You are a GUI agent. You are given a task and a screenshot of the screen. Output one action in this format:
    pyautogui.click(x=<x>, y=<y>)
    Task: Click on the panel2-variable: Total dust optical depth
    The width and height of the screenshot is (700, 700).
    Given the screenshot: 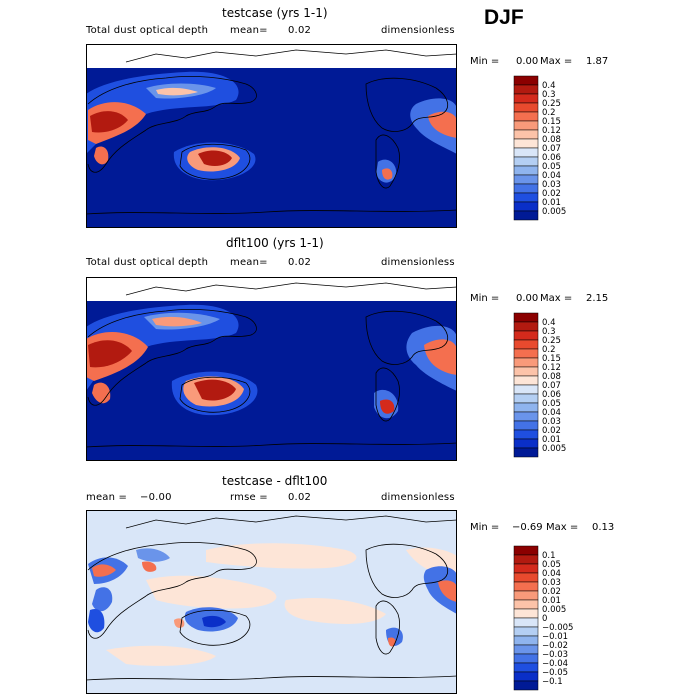 What is the action you would take?
    pyautogui.click(x=147, y=262)
    